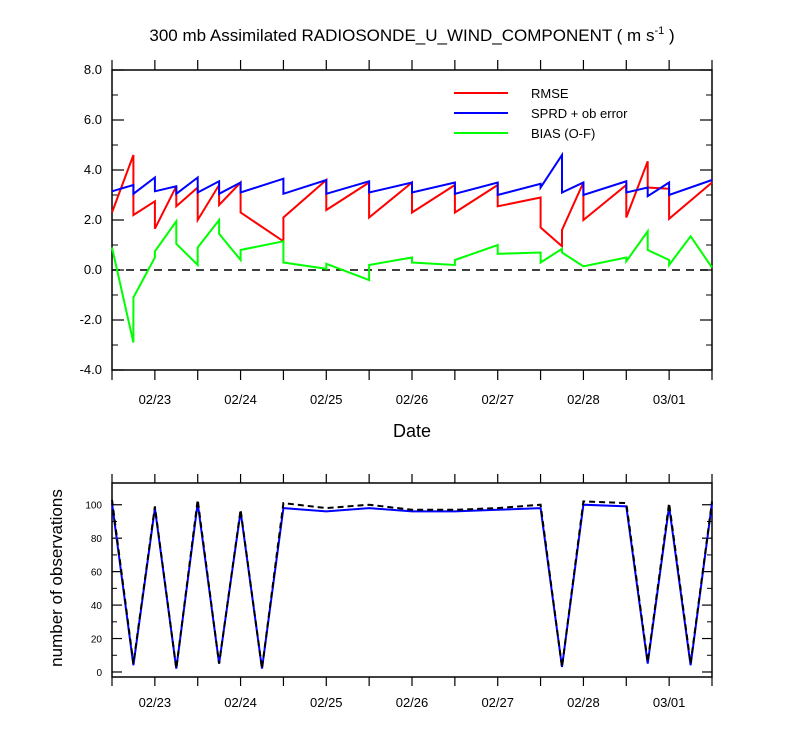 The image size is (800, 750). I want to click on y-tick-label: 40, so click(97, 606).